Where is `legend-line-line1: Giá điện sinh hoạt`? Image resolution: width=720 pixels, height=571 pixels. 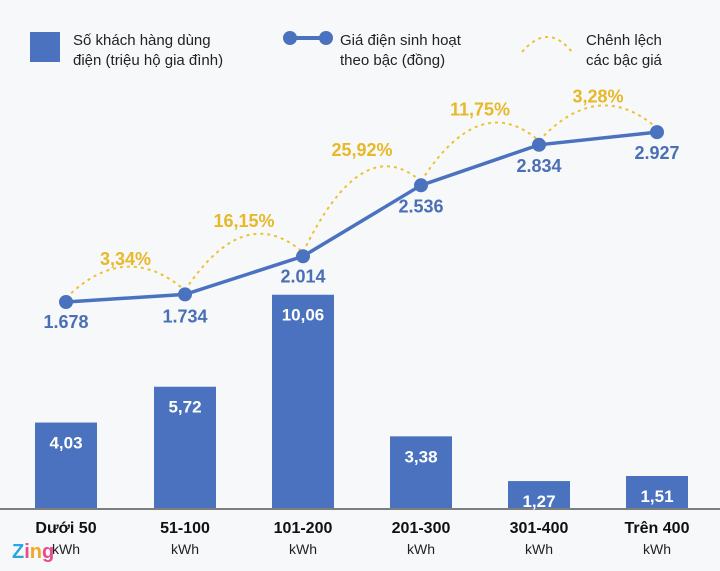
legend-line-line1: Giá điện sinh hoạt is located at coordinates (401, 40).